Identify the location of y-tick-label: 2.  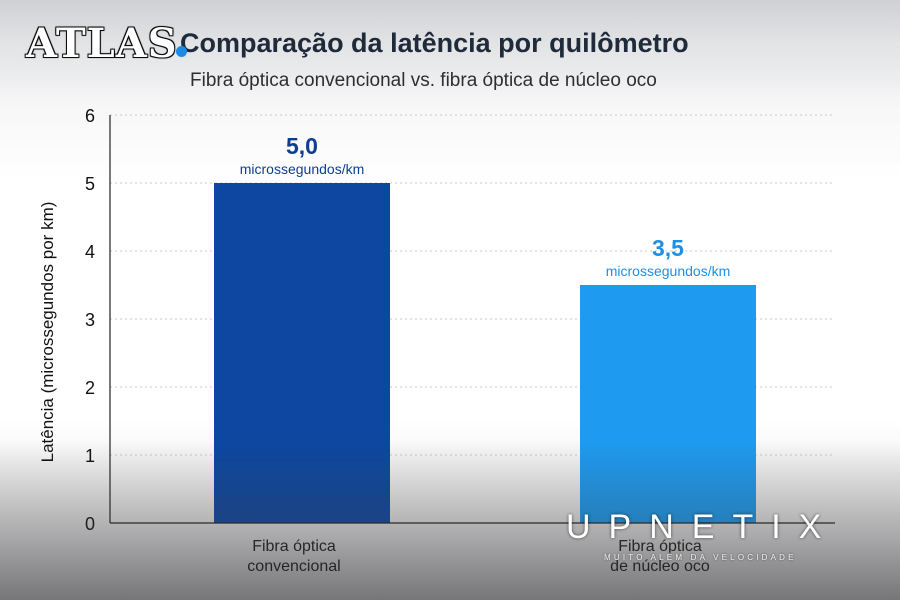
(90, 388).